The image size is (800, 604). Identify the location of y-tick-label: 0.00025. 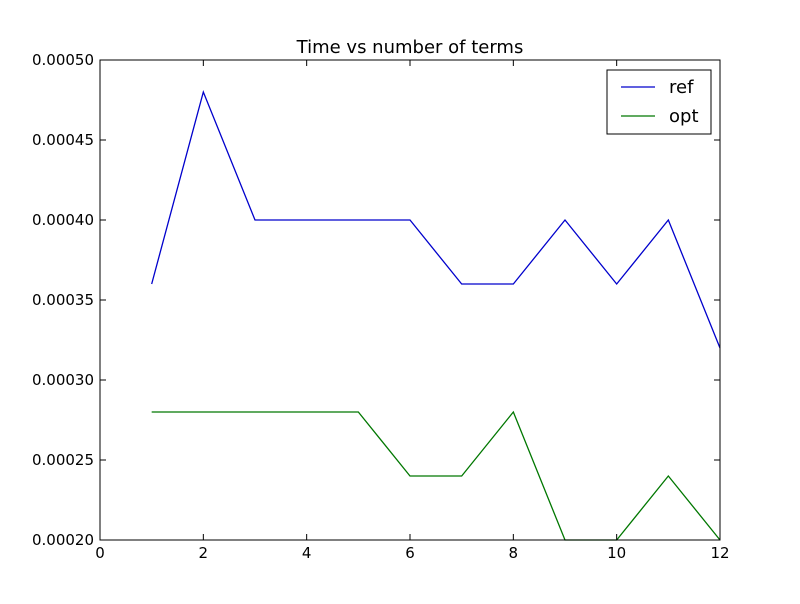
(63, 460).